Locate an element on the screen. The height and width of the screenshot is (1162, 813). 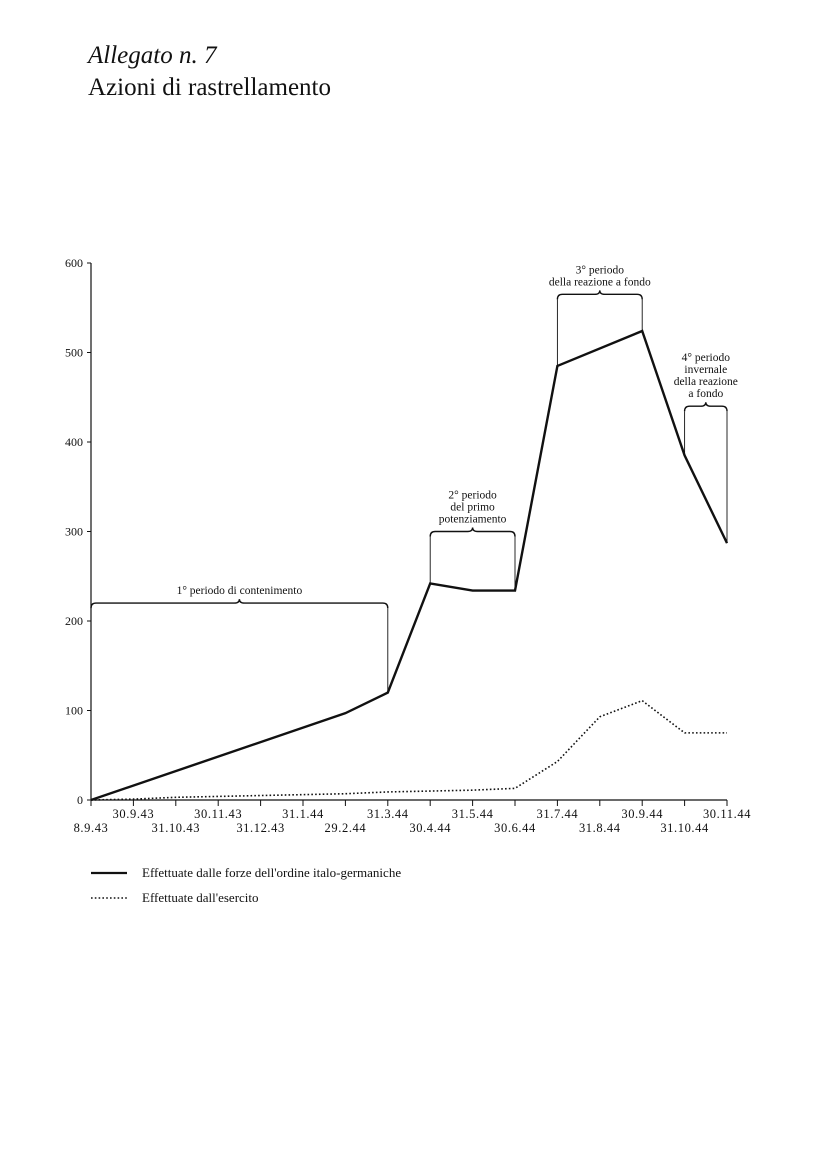
page-header: Allegato n. 7 Azioni di rastrellamento is located at coordinates (209, 72).